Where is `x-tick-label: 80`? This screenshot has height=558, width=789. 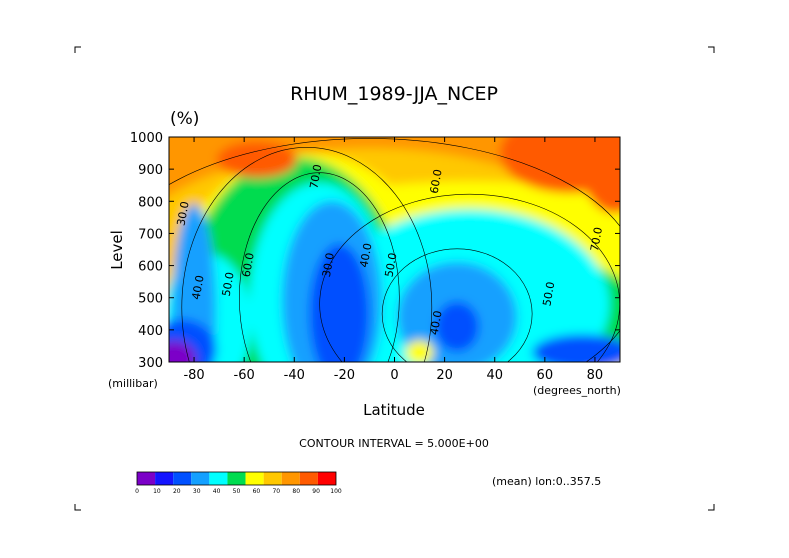
x-tick-label: 80 is located at coordinates (595, 375).